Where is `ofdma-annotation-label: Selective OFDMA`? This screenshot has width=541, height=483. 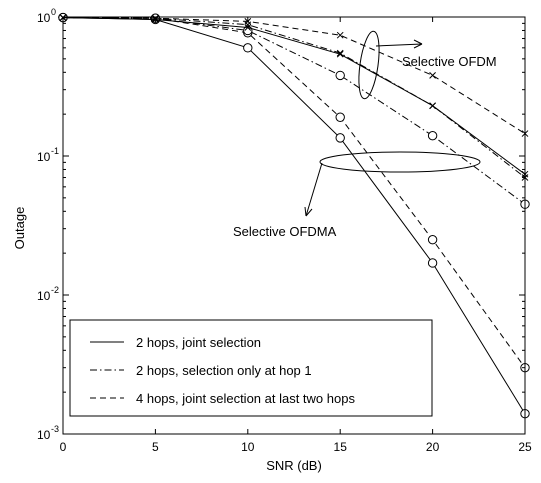
ofdma-annotation-label: Selective OFDMA is located at coordinates (285, 231).